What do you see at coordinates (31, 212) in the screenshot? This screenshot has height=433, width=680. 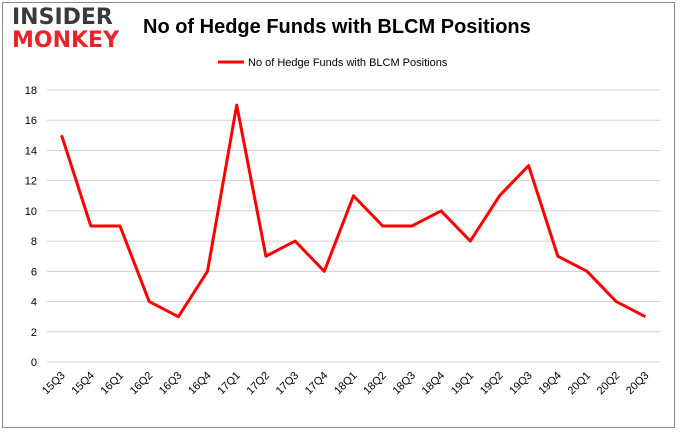 I see `y-tick-label: 10` at bounding box center [31, 212].